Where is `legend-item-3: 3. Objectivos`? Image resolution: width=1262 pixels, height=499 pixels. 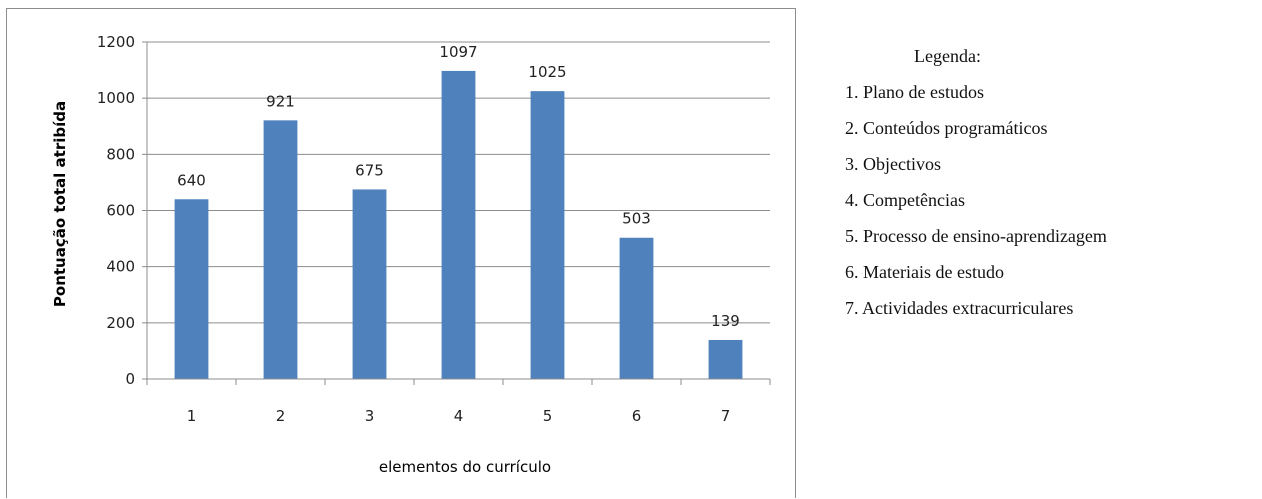
legend-item-3: 3. Objectivos is located at coordinates (893, 164).